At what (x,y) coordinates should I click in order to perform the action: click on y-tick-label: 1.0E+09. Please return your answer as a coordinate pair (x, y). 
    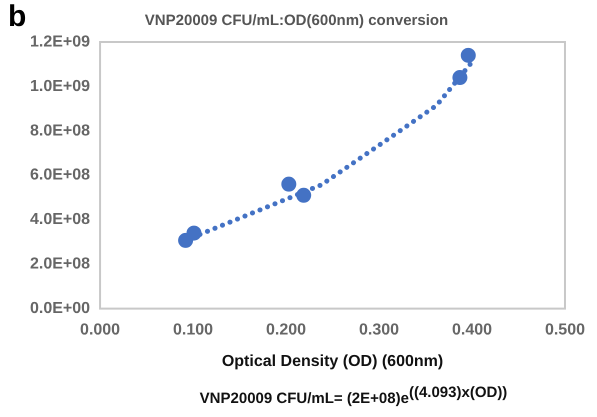
    Looking at the image, I should click on (60, 86).